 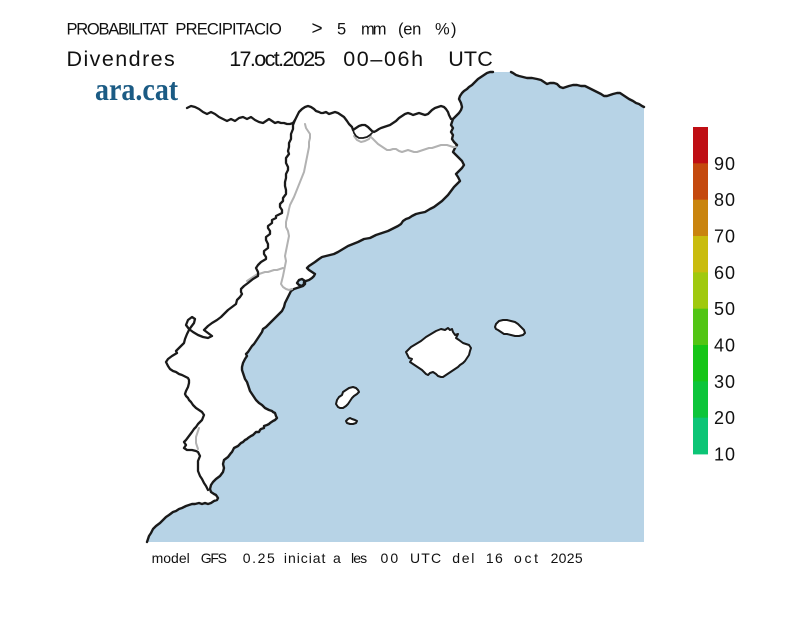 What do you see at coordinates (725, 309) in the screenshot?
I see `svg-text: 50` at bounding box center [725, 309].